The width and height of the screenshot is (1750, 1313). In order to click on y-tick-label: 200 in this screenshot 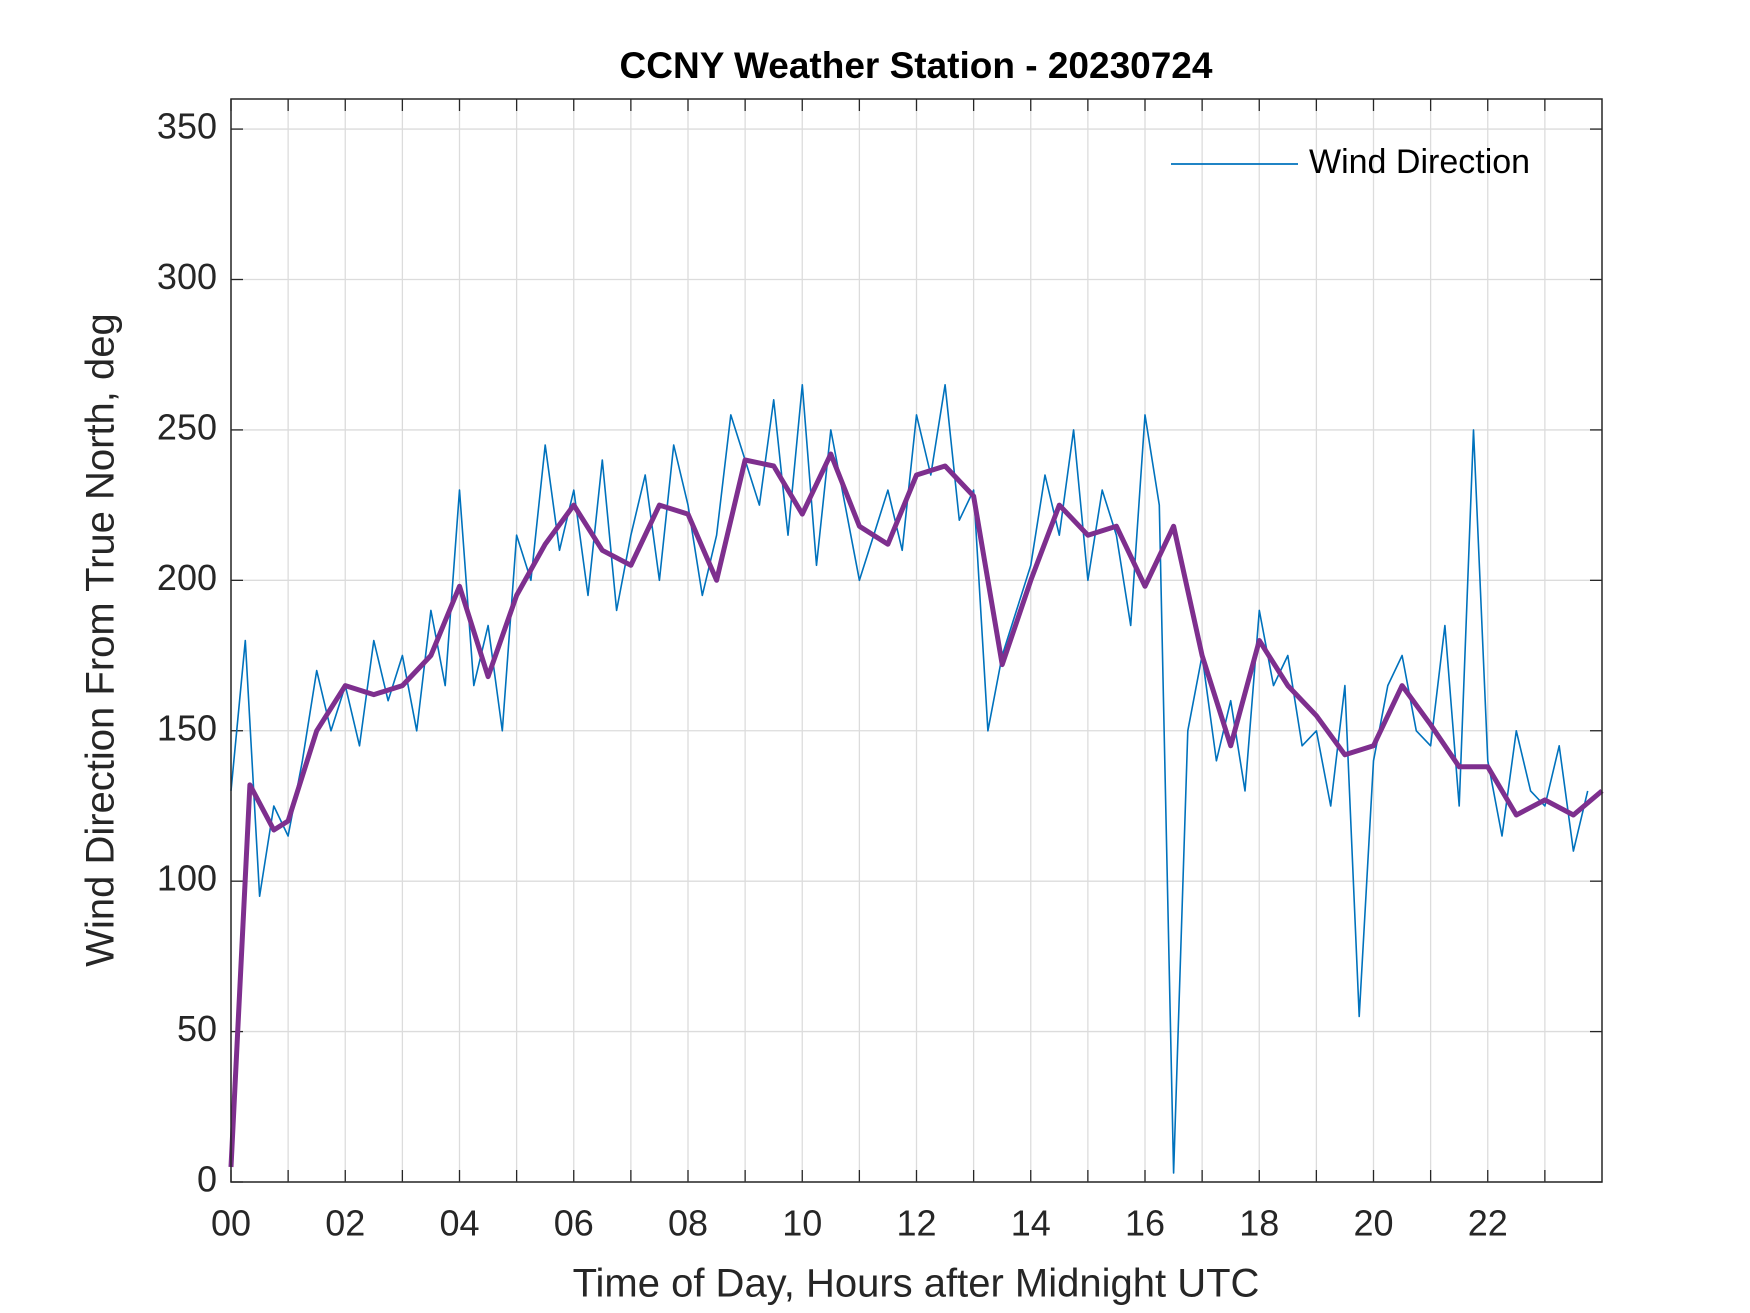, I will do `click(187, 577)`.